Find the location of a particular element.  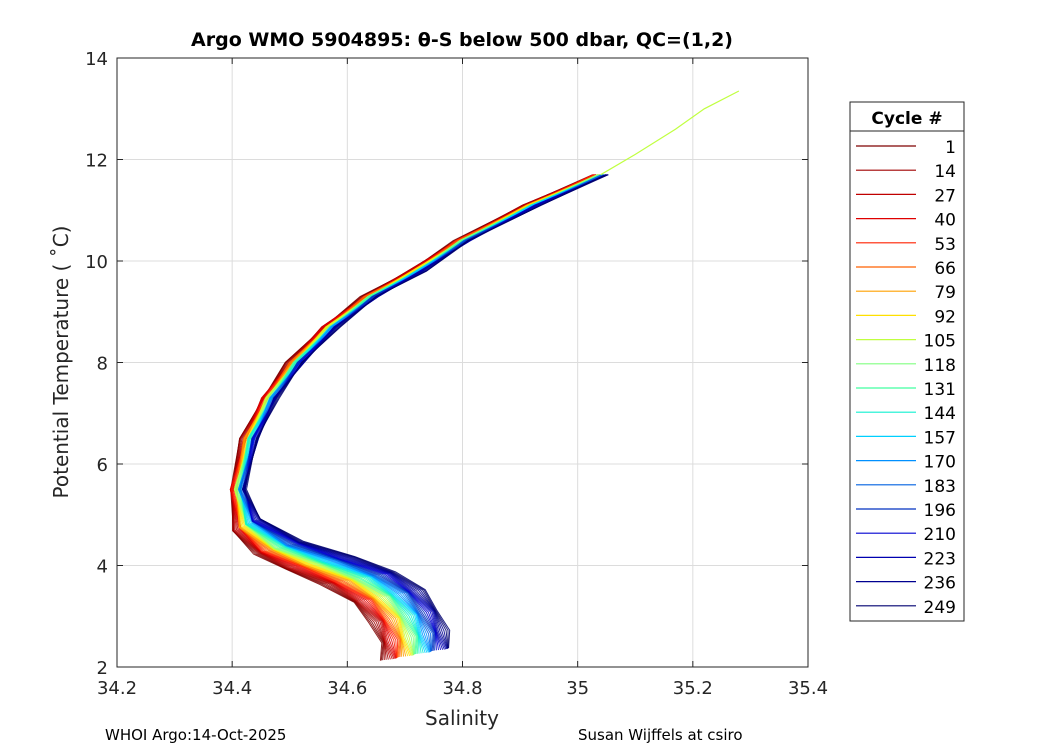

legend-label: 249 is located at coordinates (940, 608).